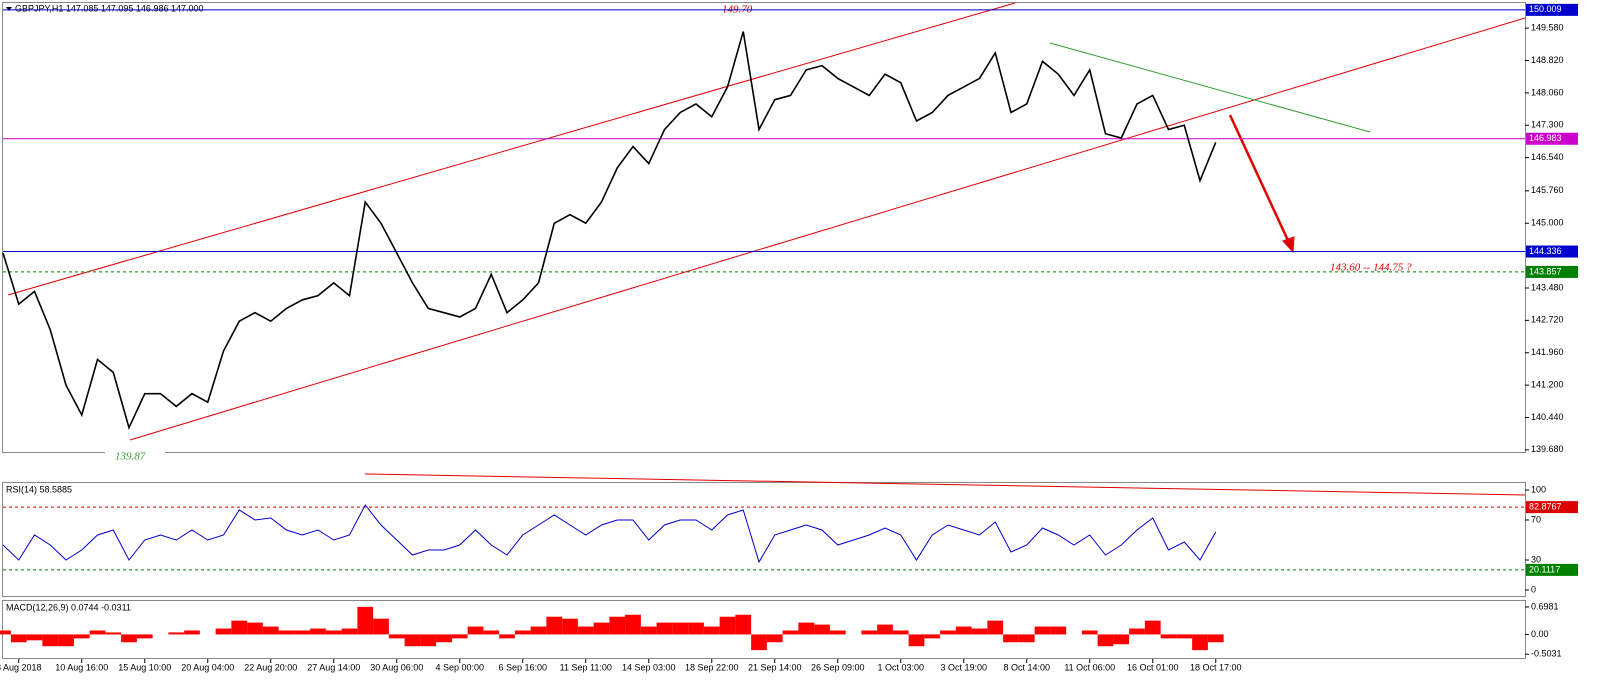 The width and height of the screenshot is (1602, 696). Describe the element at coordinates (207, 667) in the screenshot. I see `x-tick-label: 20 Aug 04:00` at that location.